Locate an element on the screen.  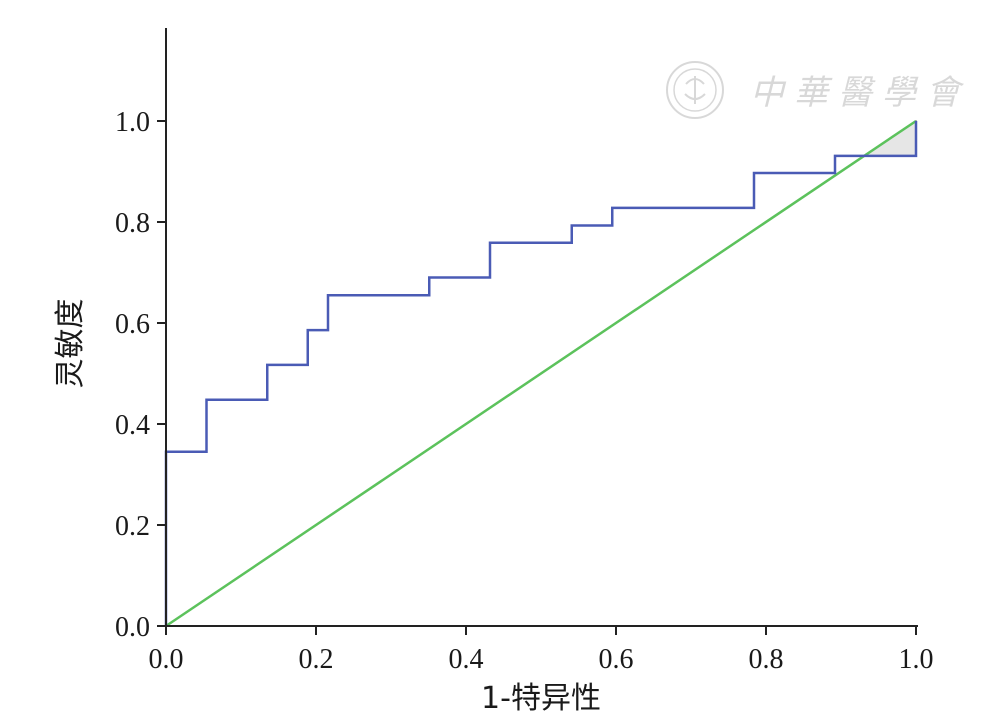
y-axis-ticks: 0.0 0.2 0.4 0.6 0.8 1.0 is located at coordinates (140, 375).